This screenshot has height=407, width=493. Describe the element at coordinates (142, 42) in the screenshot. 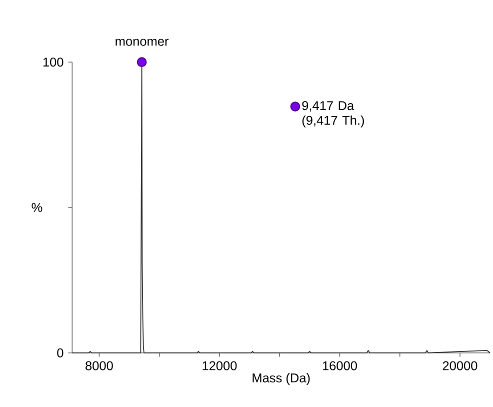

I see `annotation: monomer` at that location.